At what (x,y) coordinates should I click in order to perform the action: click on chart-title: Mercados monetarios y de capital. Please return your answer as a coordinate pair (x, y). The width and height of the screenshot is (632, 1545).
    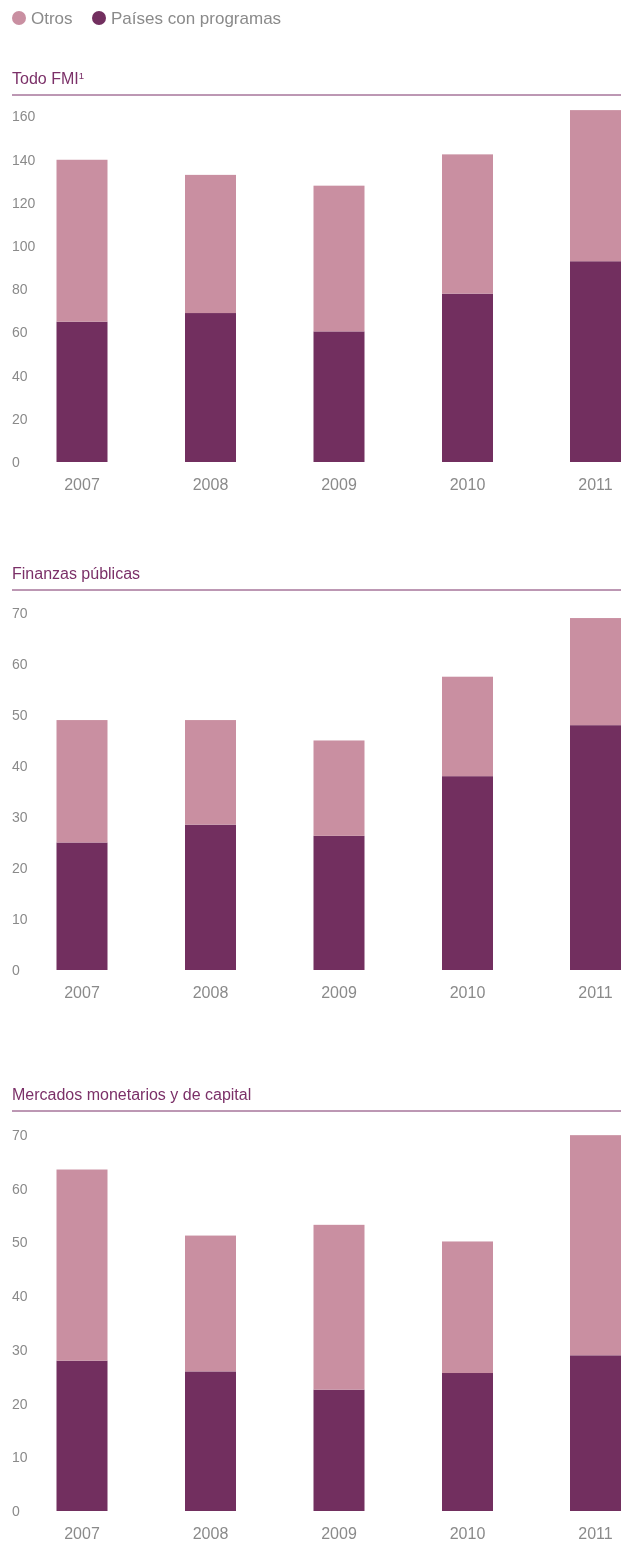
    Looking at the image, I should click on (132, 1094).